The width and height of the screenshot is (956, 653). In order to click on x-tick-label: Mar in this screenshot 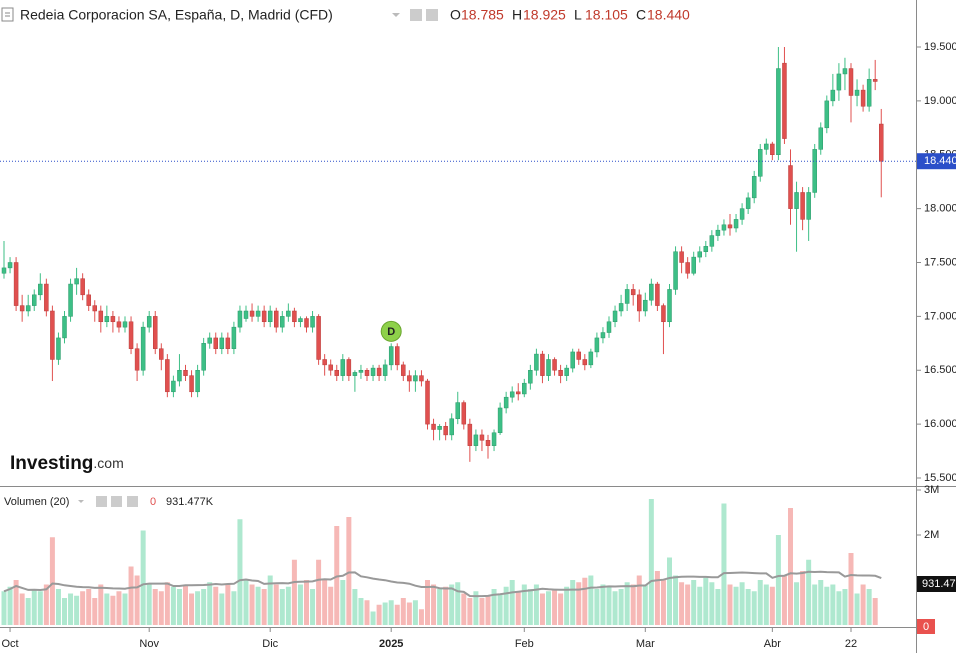, I will do `click(645, 644)`.